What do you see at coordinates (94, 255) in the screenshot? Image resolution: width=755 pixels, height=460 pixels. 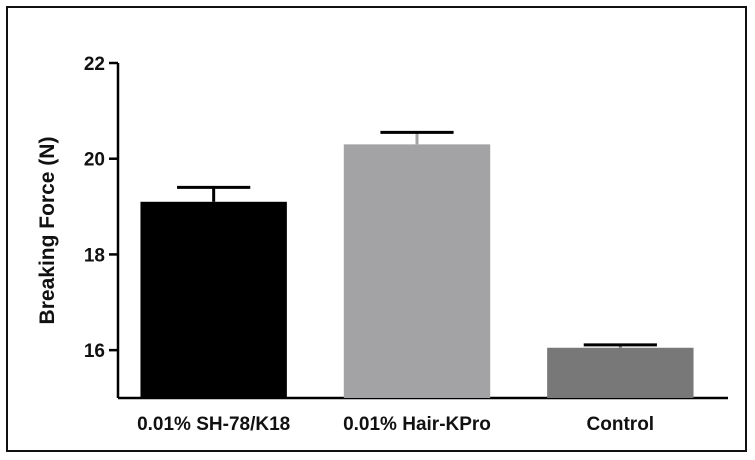 I see `y-tick-label: 18` at bounding box center [94, 255].